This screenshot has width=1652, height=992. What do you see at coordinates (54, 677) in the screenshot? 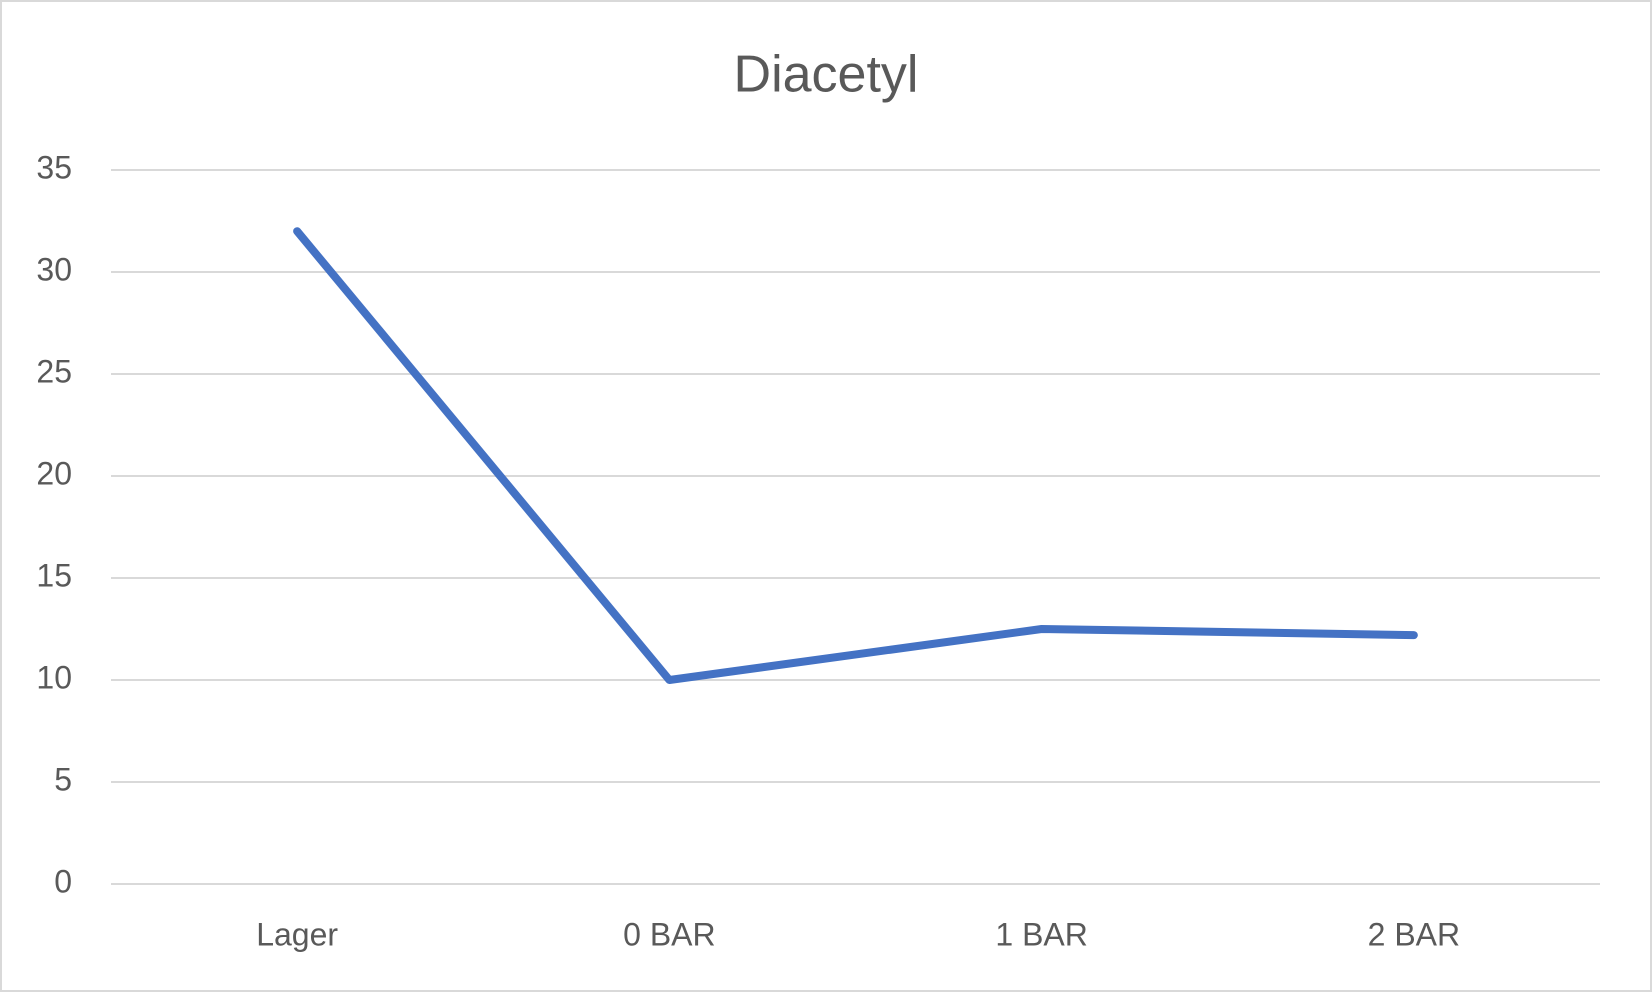
I see `y-tick-label: 10` at bounding box center [54, 677].